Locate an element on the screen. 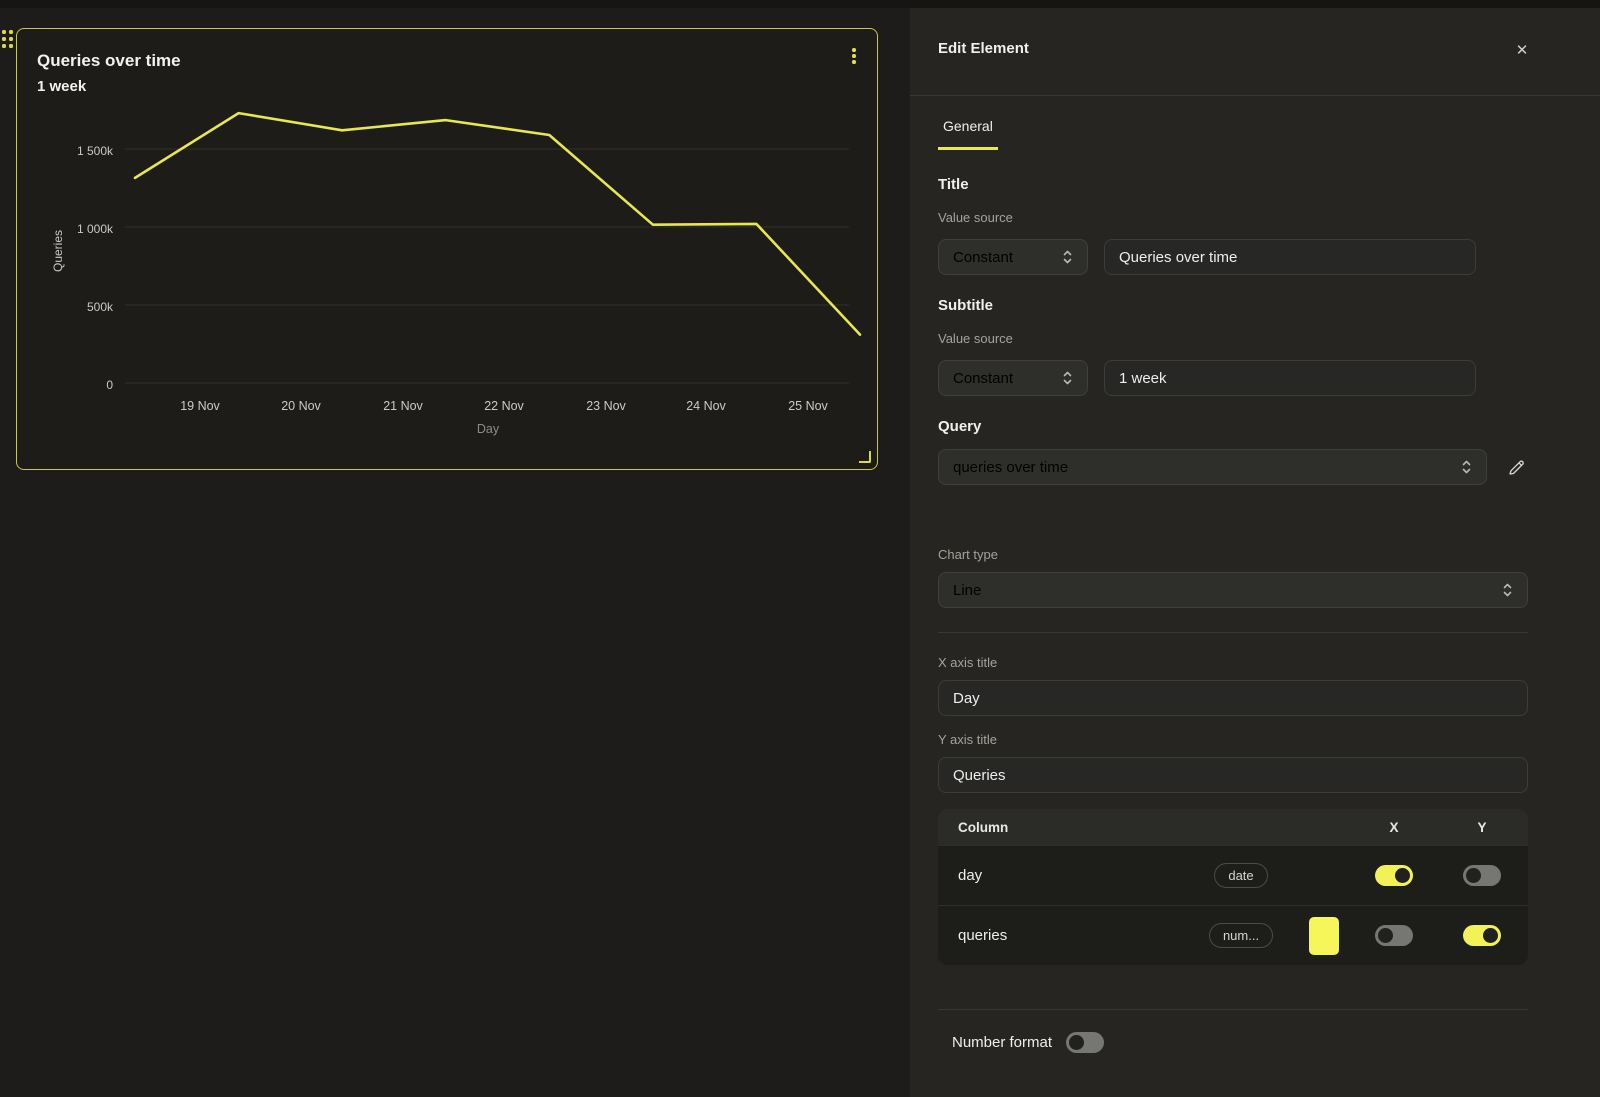 The image size is (1600, 1097). type-badge: date is located at coordinates (1241, 875).